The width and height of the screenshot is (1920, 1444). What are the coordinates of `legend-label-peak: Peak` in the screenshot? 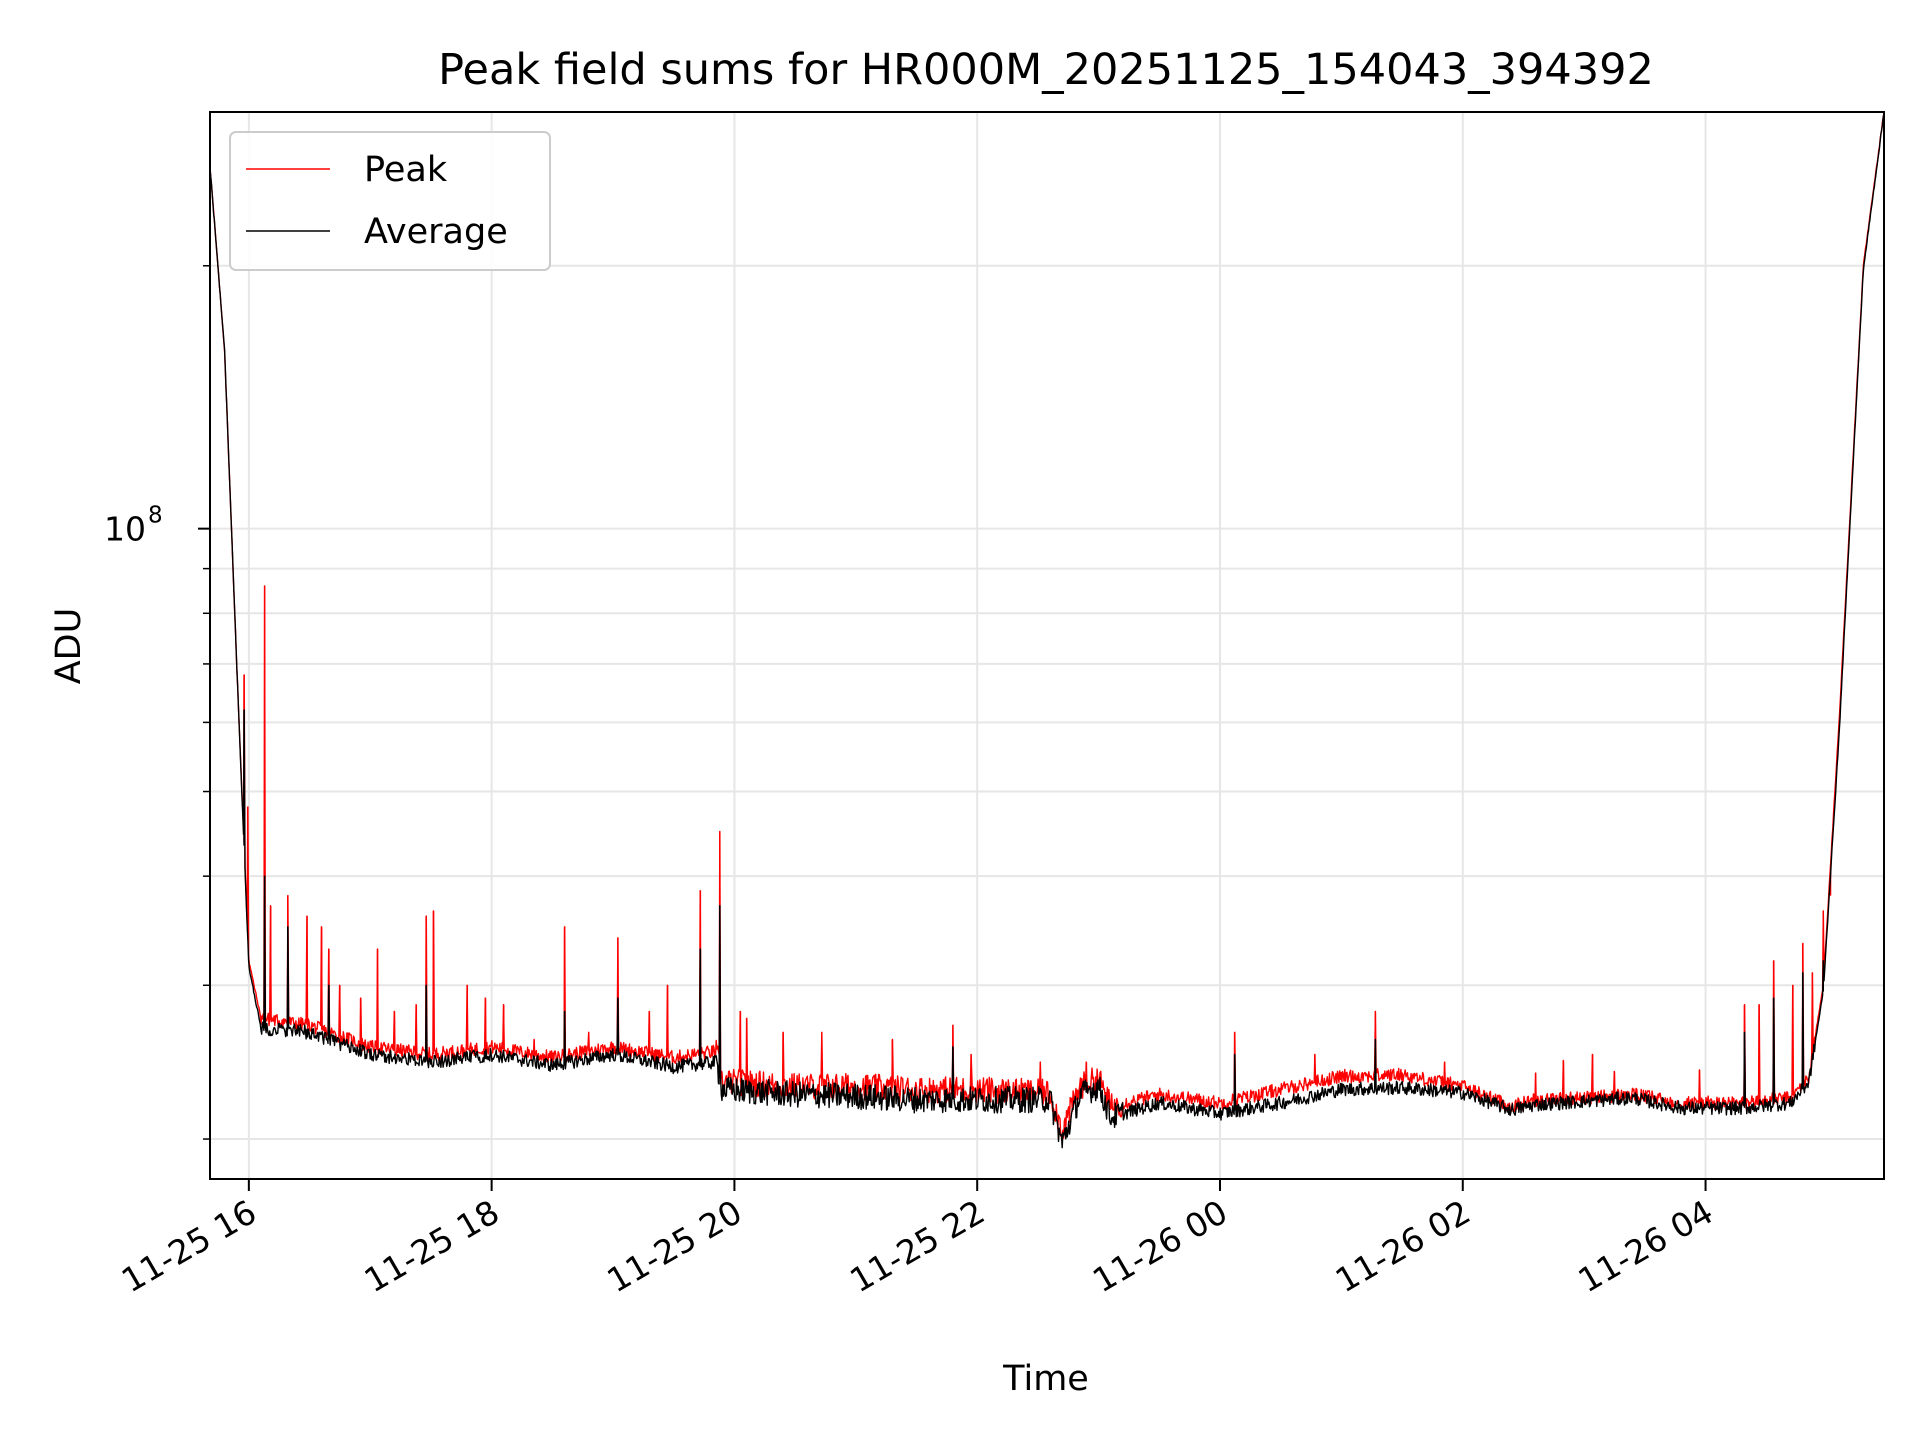 It's located at (406, 170).